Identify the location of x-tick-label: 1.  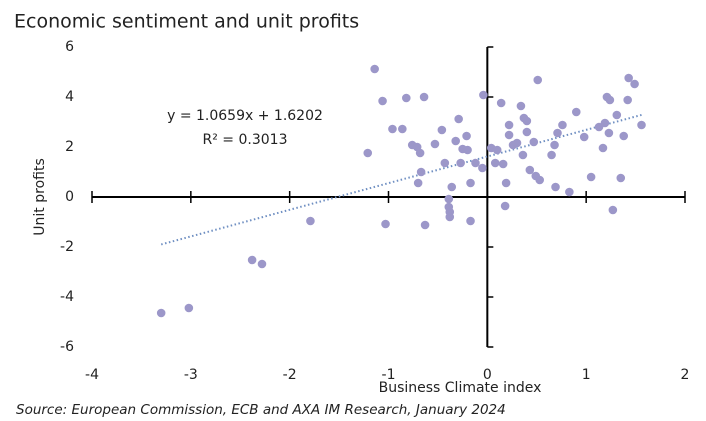
(586, 375).